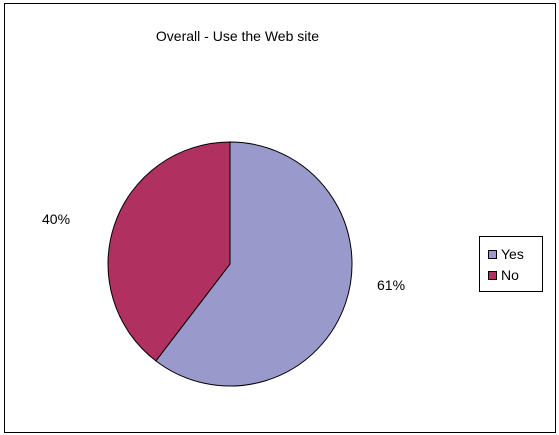 This screenshot has width=559, height=435. I want to click on data-label-no: 40%, so click(56, 219).